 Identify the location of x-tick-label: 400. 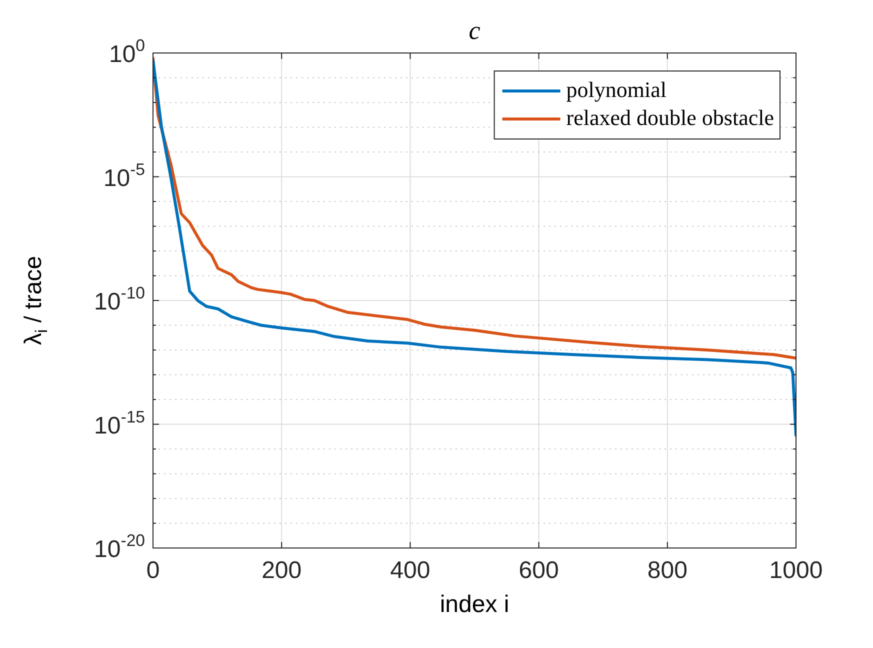
(410, 570).